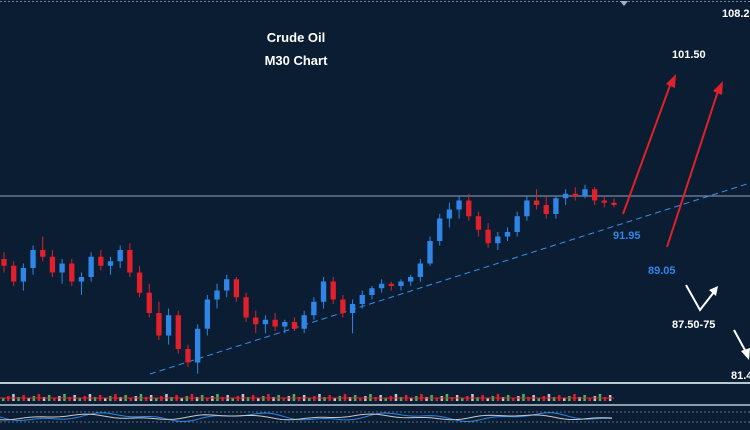 This screenshot has width=750, height=430. I want to click on chart-title-line1: Crude Oil, so click(296, 37).